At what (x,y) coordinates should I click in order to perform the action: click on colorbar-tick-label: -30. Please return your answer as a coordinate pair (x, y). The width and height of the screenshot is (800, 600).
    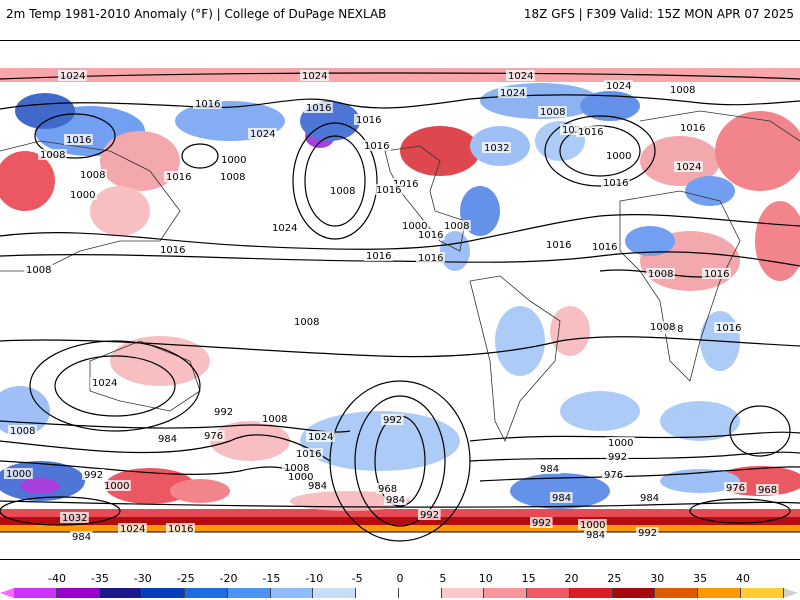
    Looking at the image, I should click on (142, 578).